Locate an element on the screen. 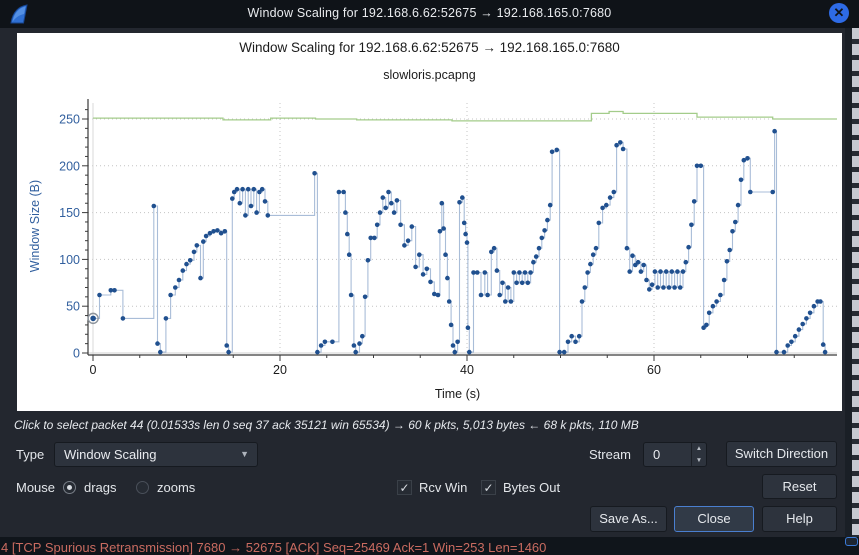 This screenshot has width=859, height=555. packet-list-edge is located at coordinates (855, 282).